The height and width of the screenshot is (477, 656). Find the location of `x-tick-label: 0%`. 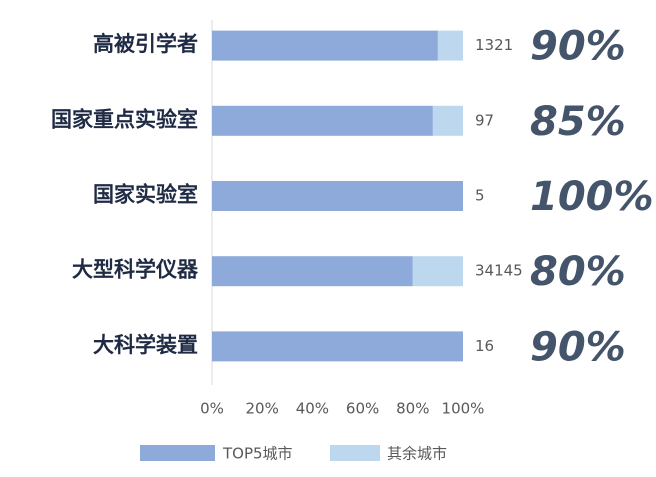

x-tick-label: 0% is located at coordinates (212, 409).